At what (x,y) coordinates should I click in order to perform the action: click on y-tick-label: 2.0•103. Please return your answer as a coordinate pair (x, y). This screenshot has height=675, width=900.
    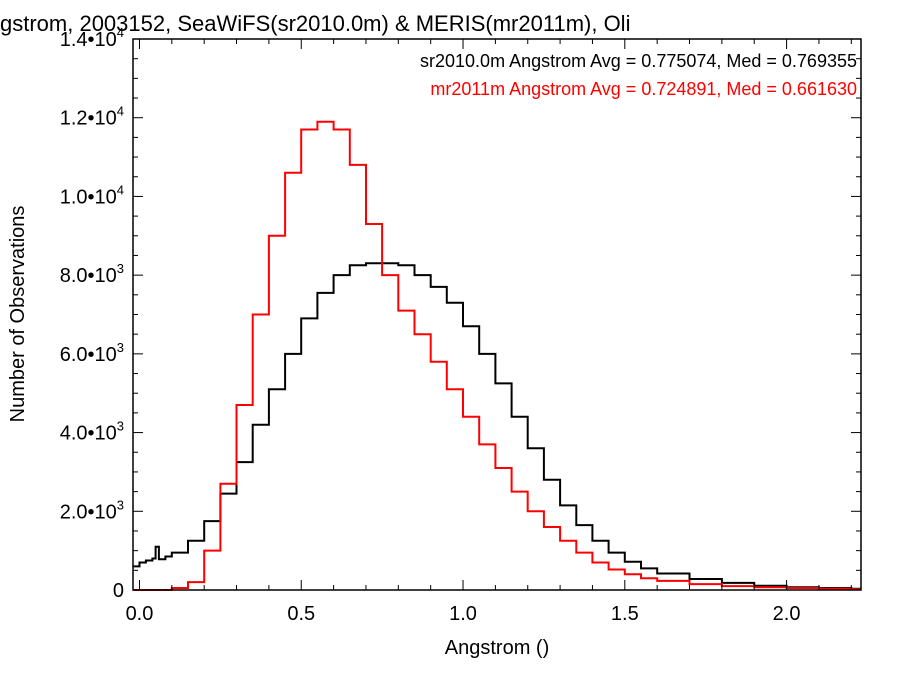
    Looking at the image, I should click on (92, 510).